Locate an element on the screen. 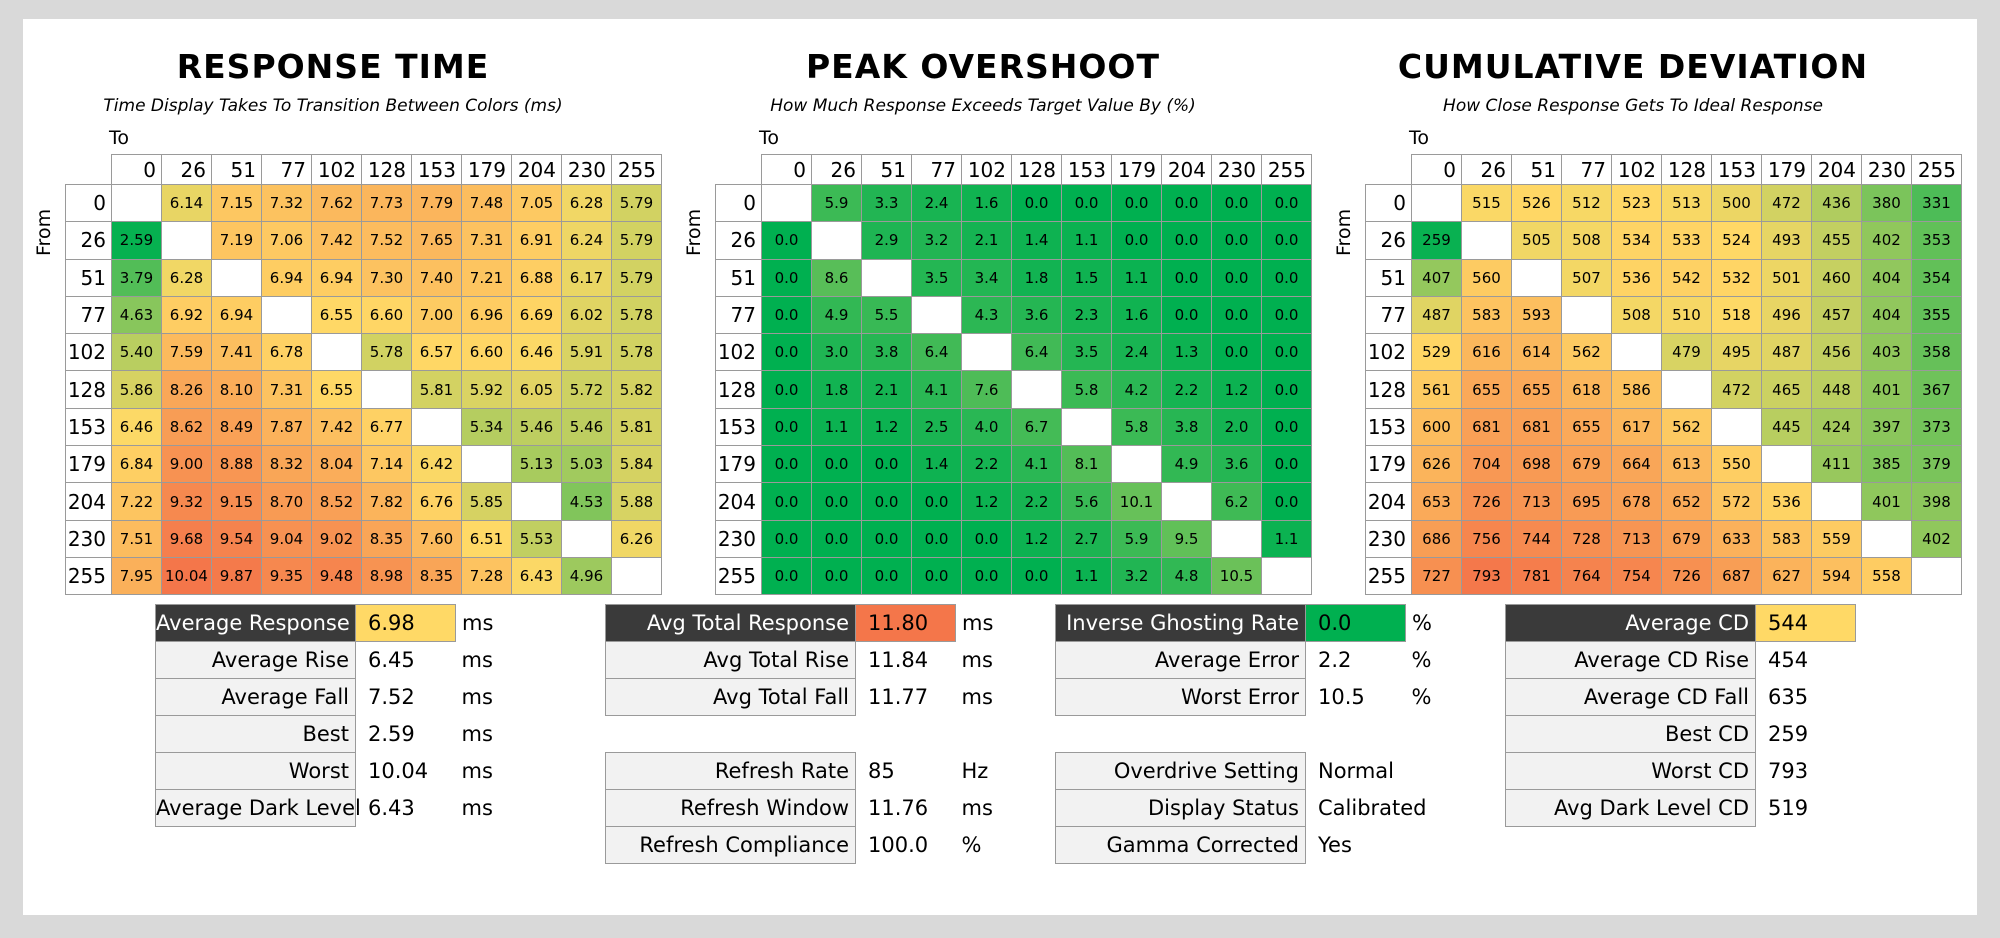  heatmap-cell: 3.2 is located at coordinates (936, 240).